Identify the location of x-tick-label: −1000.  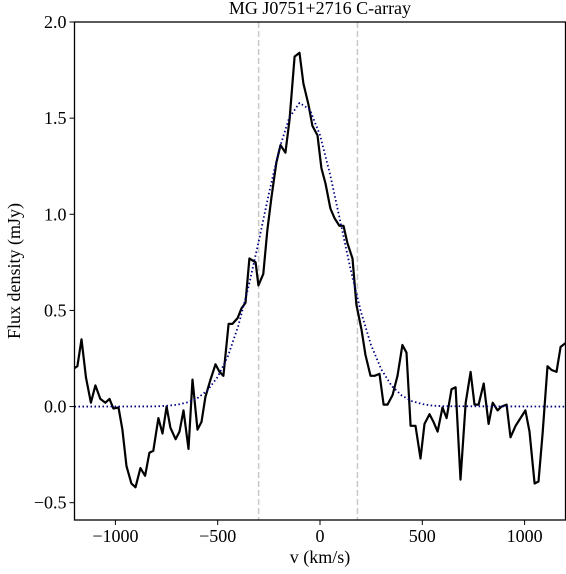
(115, 536).